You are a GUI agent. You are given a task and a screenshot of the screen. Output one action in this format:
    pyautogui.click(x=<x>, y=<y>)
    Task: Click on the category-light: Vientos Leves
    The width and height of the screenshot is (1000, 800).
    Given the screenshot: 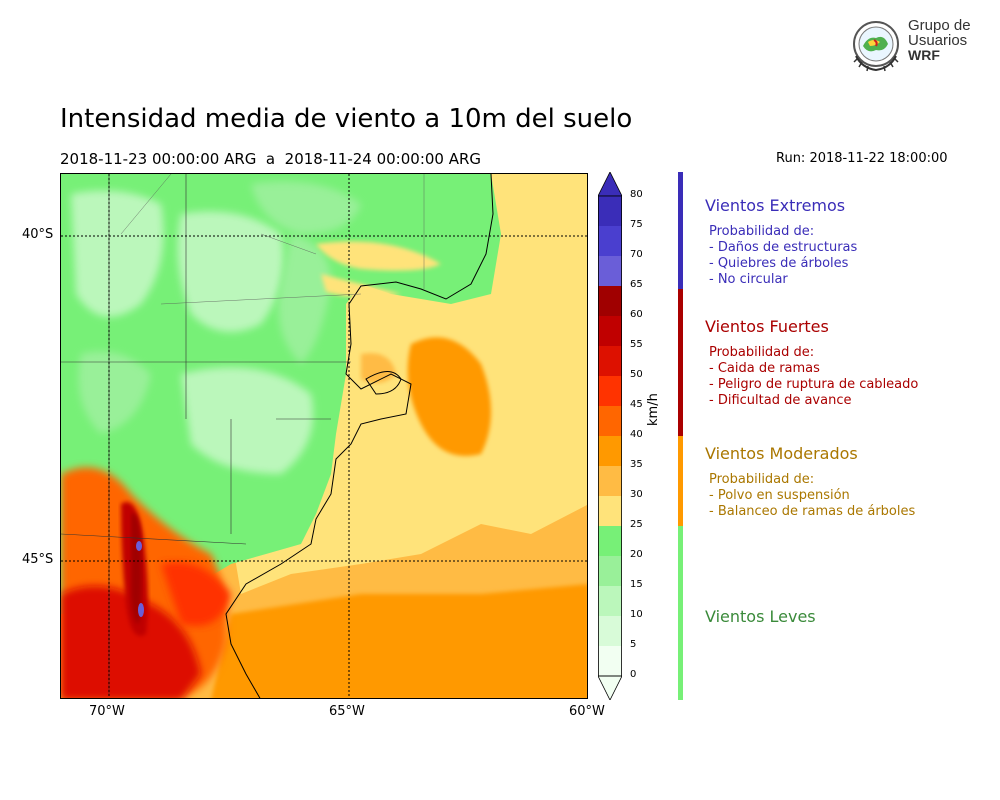 What is the action you would take?
    pyautogui.click(x=760, y=616)
    